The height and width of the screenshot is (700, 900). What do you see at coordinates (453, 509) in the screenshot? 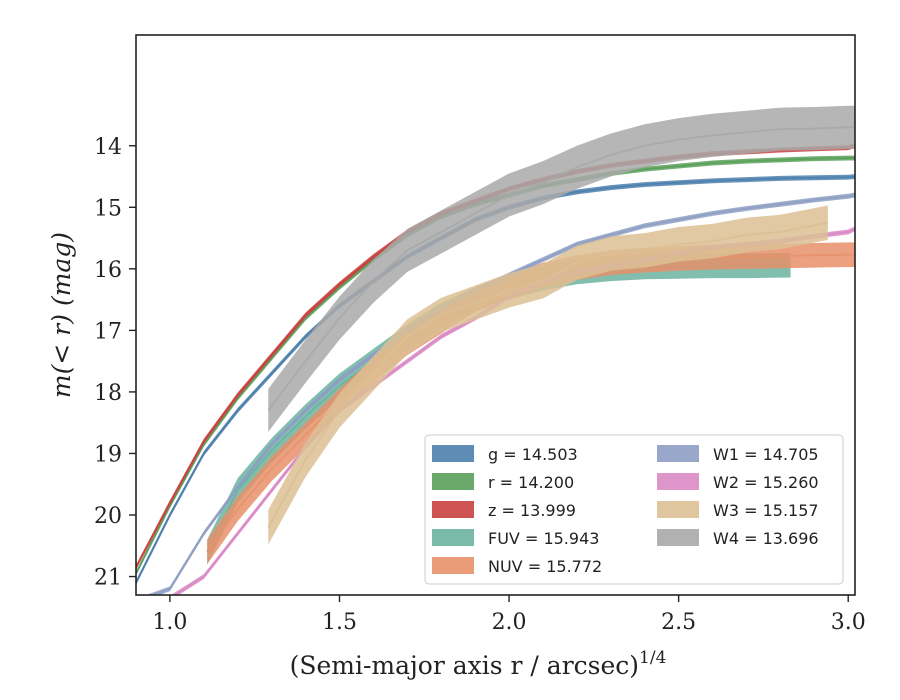
I see `legend-swatch-z` at bounding box center [453, 509].